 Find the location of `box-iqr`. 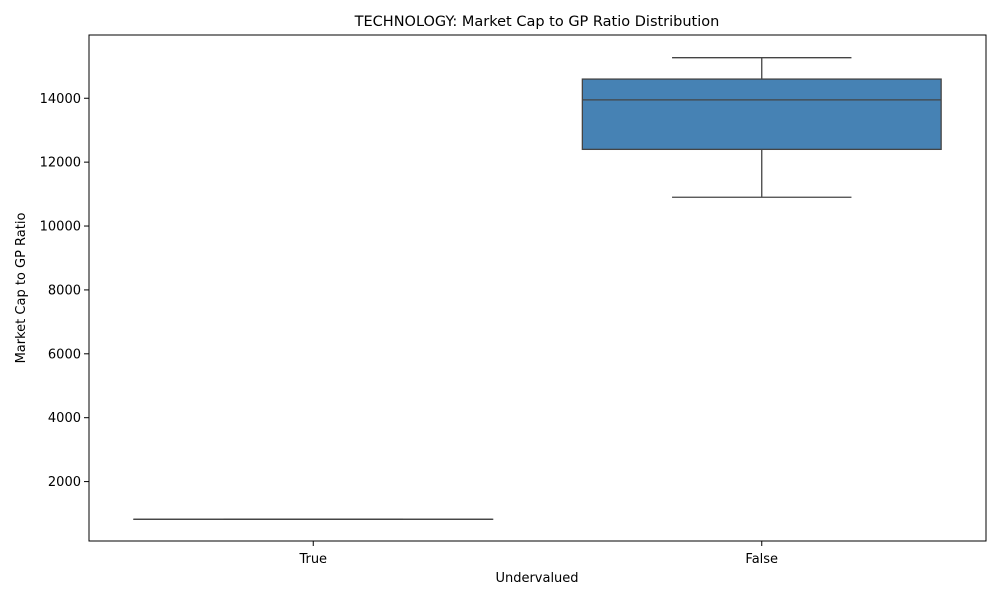

box-iqr is located at coordinates (761, 114).